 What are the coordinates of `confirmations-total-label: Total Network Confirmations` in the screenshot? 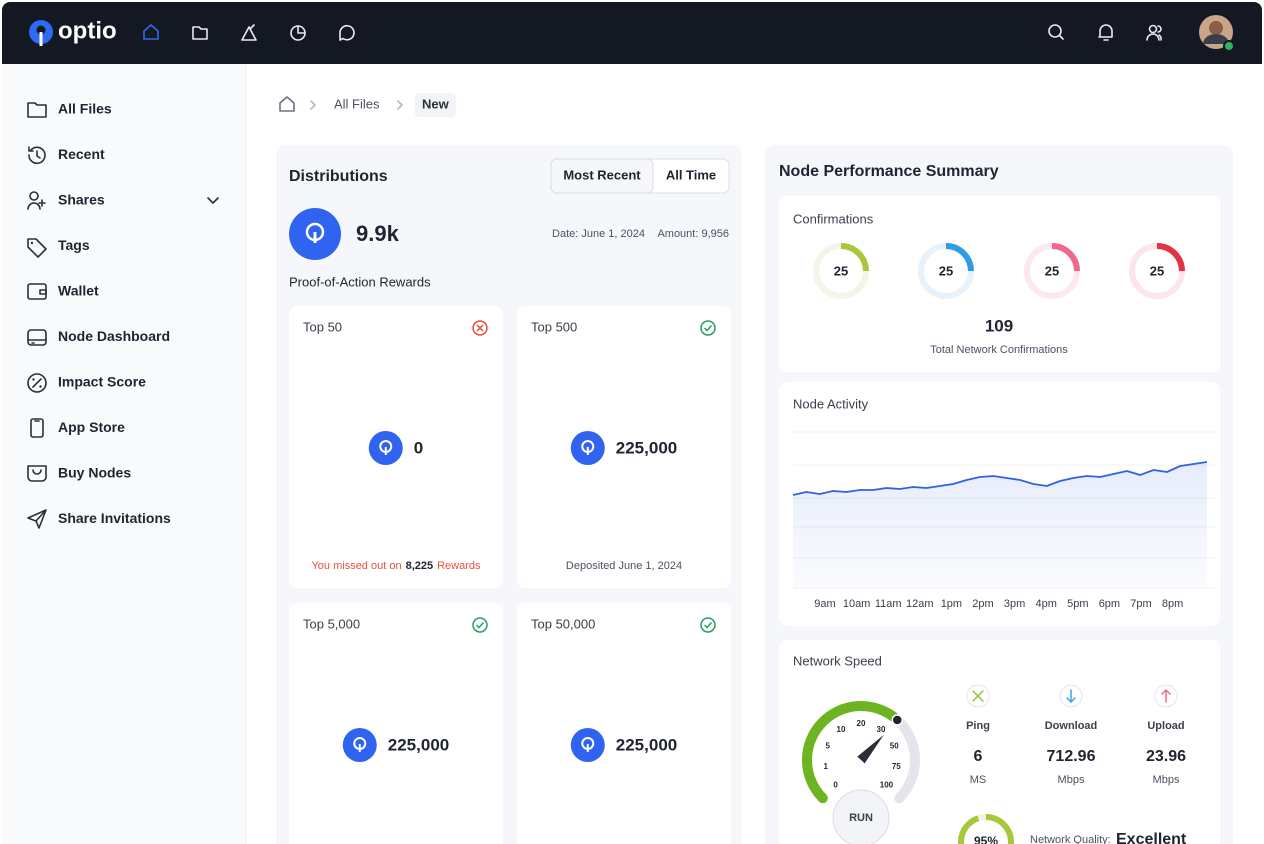 It's located at (999, 350).